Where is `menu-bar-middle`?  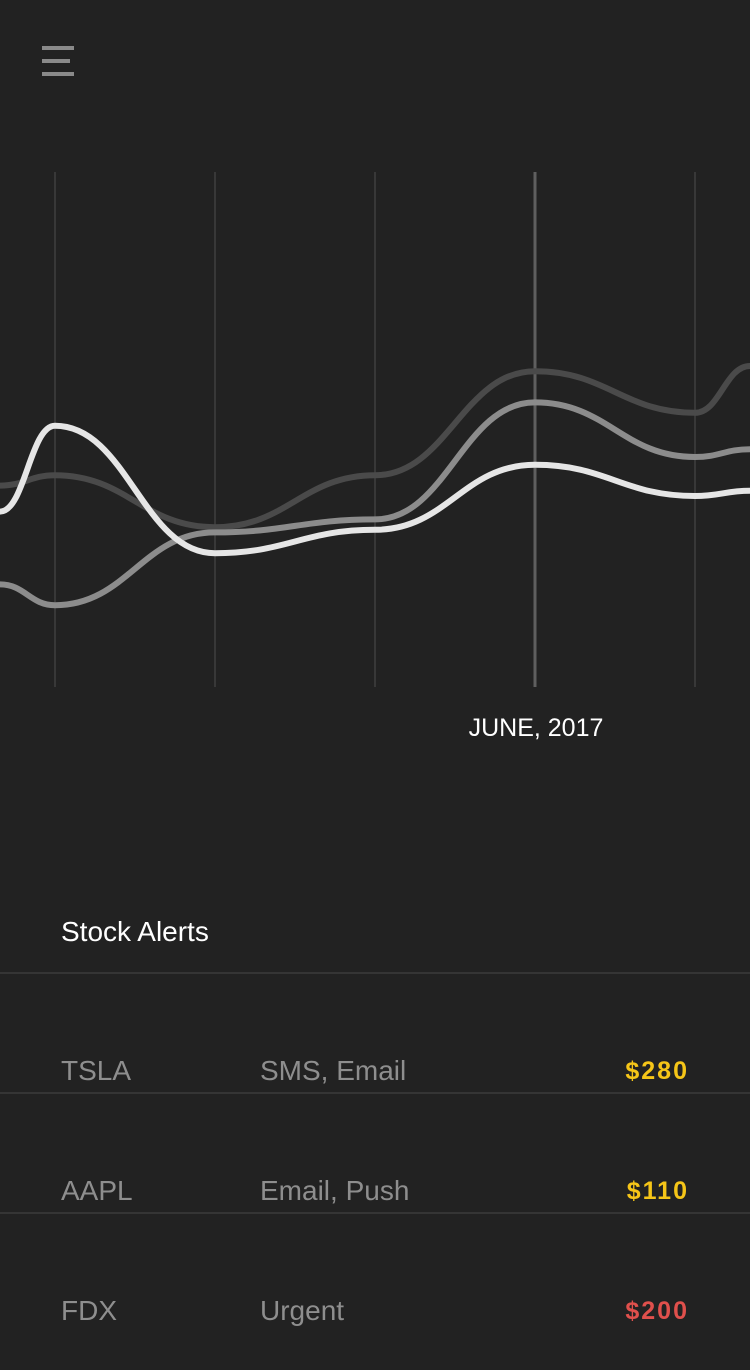
menu-bar-middle is located at coordinates (56, 61).